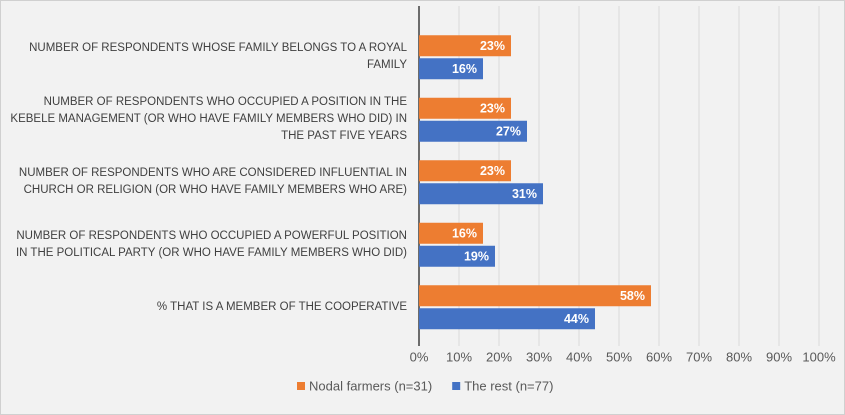  I want to click on x-tick-label: 90%, so click(779, 356).